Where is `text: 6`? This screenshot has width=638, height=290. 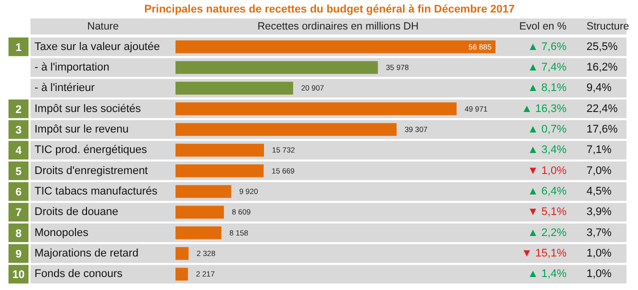
text: 6 is located at coordinates (18, 192).